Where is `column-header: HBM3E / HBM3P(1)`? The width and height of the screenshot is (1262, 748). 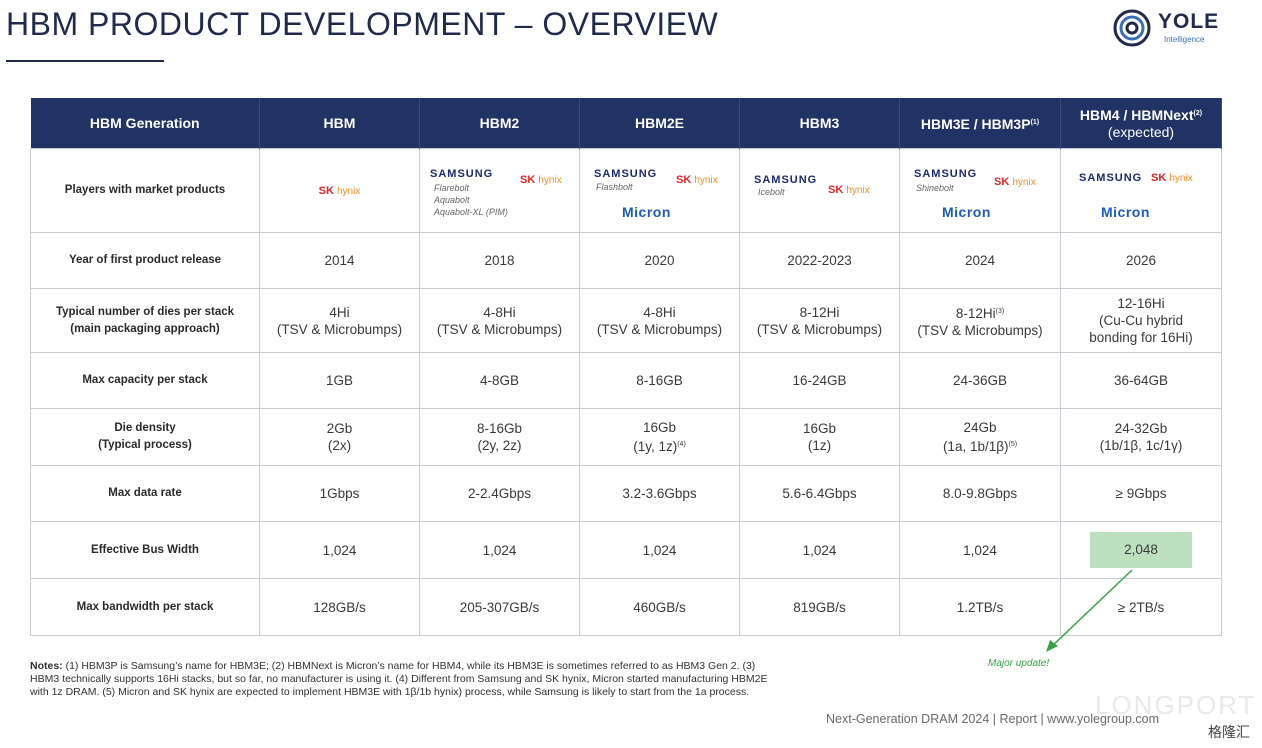
column-header: HBM3E / HBM3P(1) is located at coordinates (980, 123).